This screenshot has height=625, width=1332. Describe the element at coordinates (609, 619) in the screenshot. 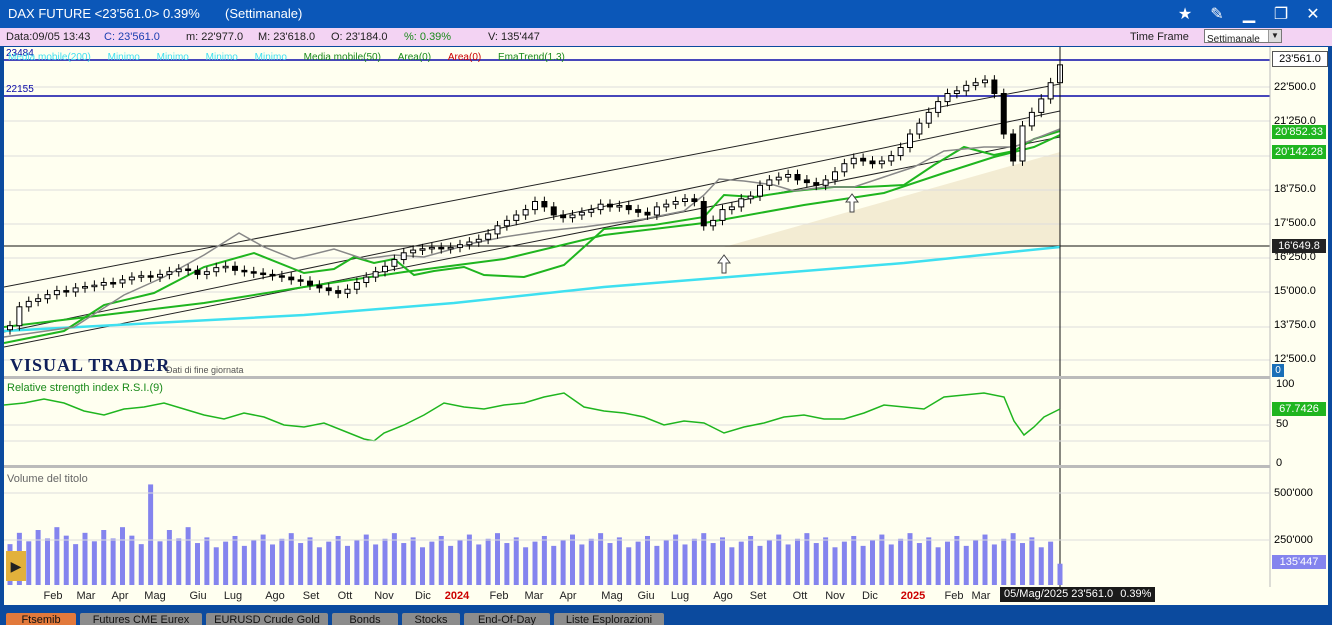

I see `tab-liste: Liste Esplorazioni` at that location.